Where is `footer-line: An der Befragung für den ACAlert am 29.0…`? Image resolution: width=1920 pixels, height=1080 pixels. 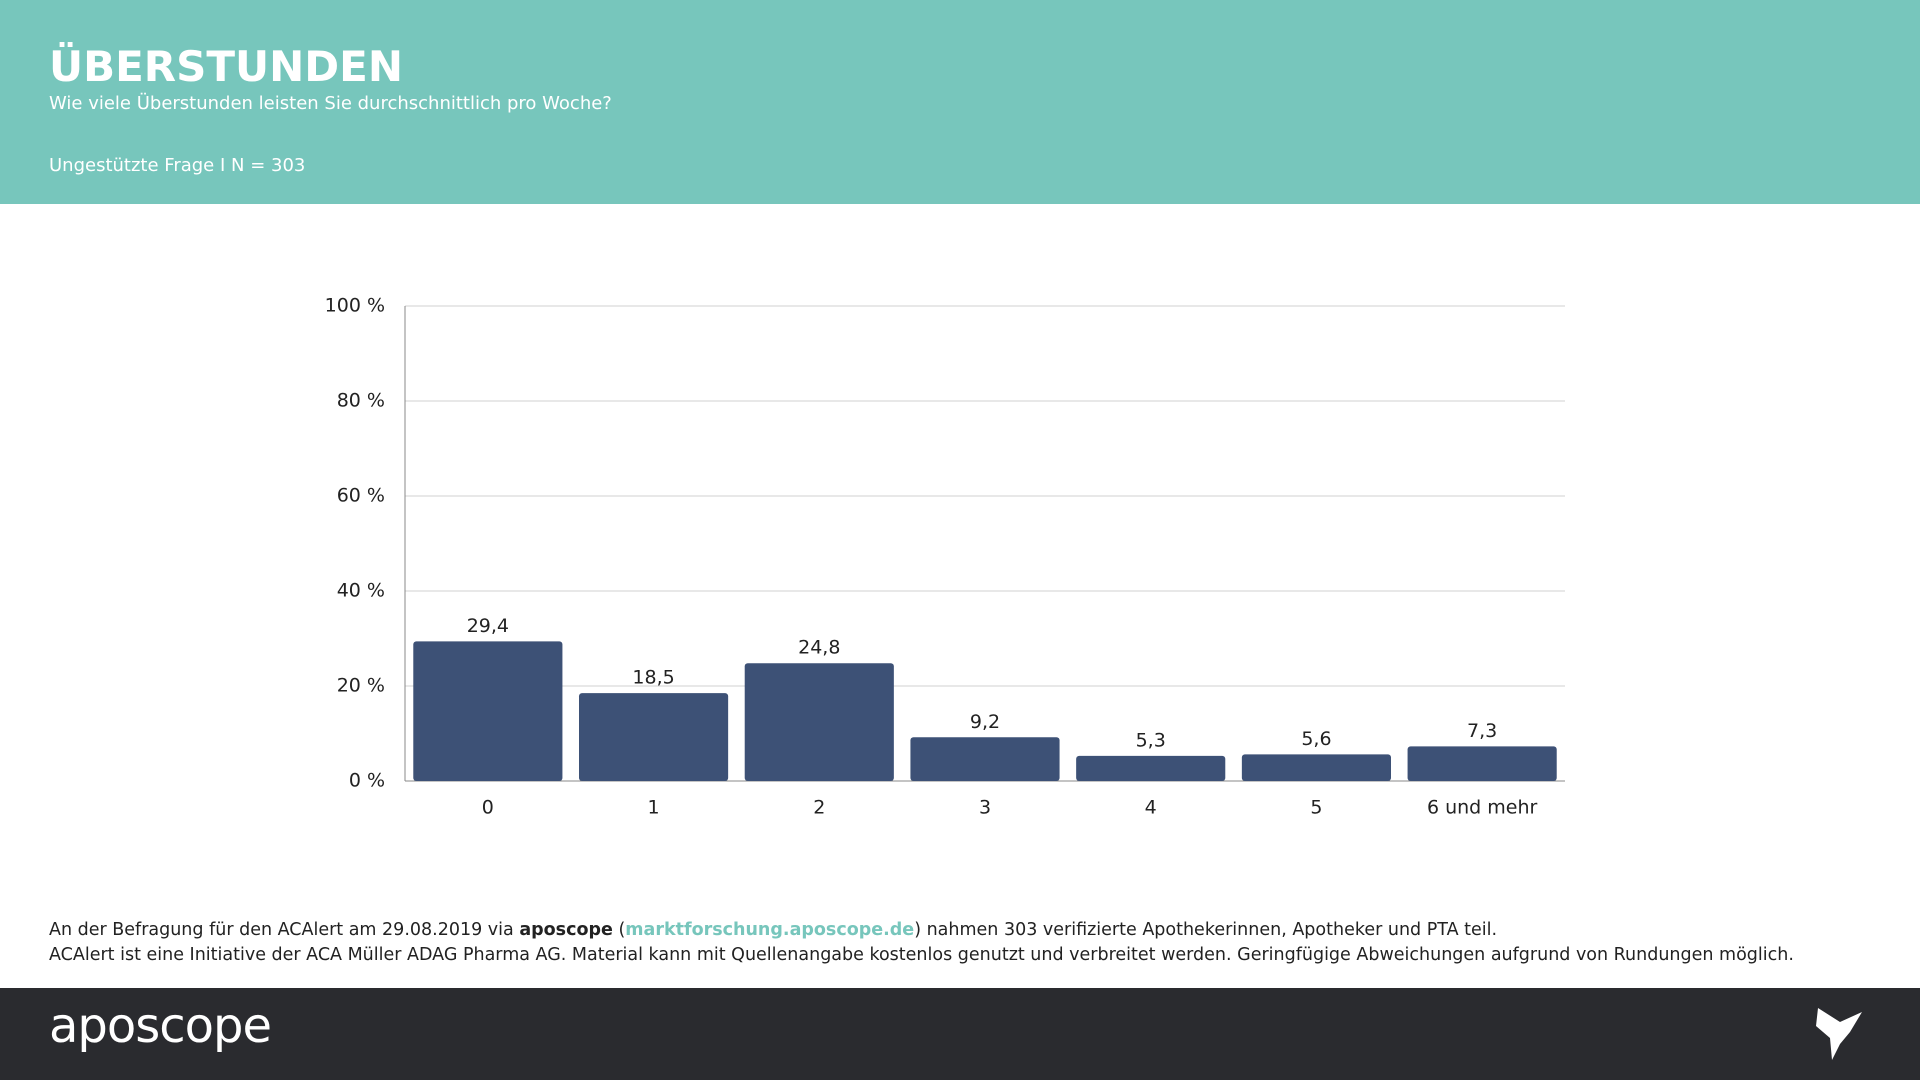
footer-line: An der Befragung für den ACAlert am 29.0… is located at coordinates (773, 930).